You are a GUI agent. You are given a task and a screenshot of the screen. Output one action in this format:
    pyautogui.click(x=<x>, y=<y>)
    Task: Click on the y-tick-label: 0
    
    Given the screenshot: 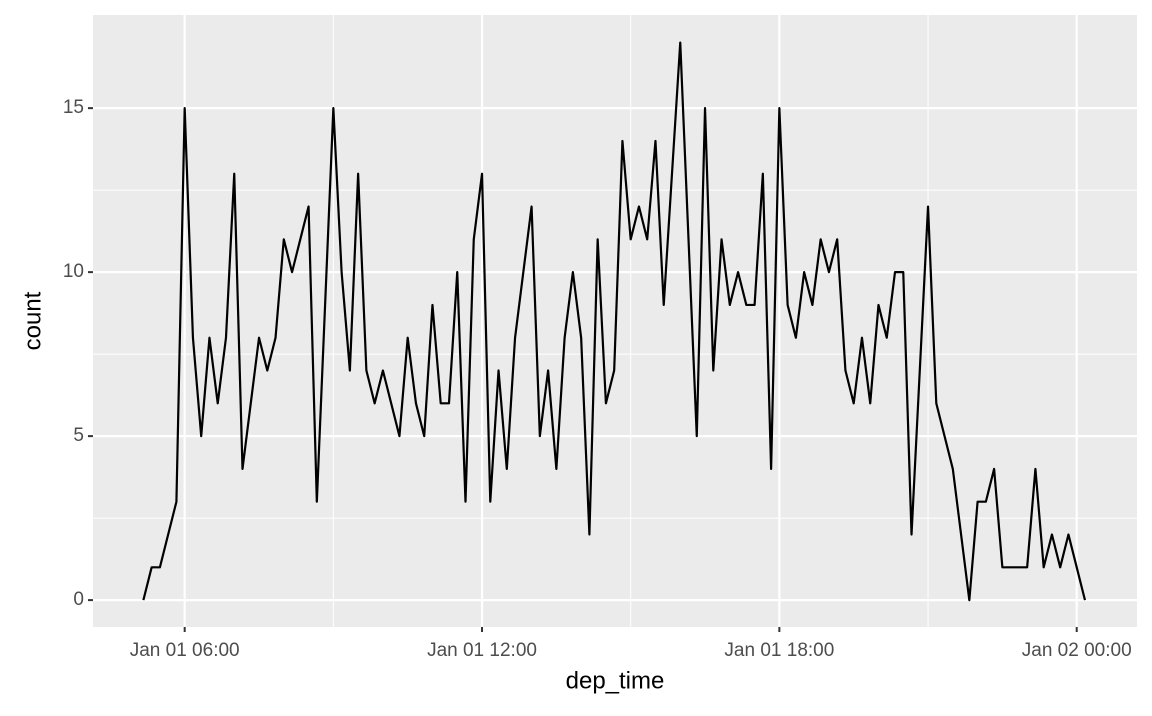 What is the action you would take?
    pyautogui.click(x=78, y=599)
    